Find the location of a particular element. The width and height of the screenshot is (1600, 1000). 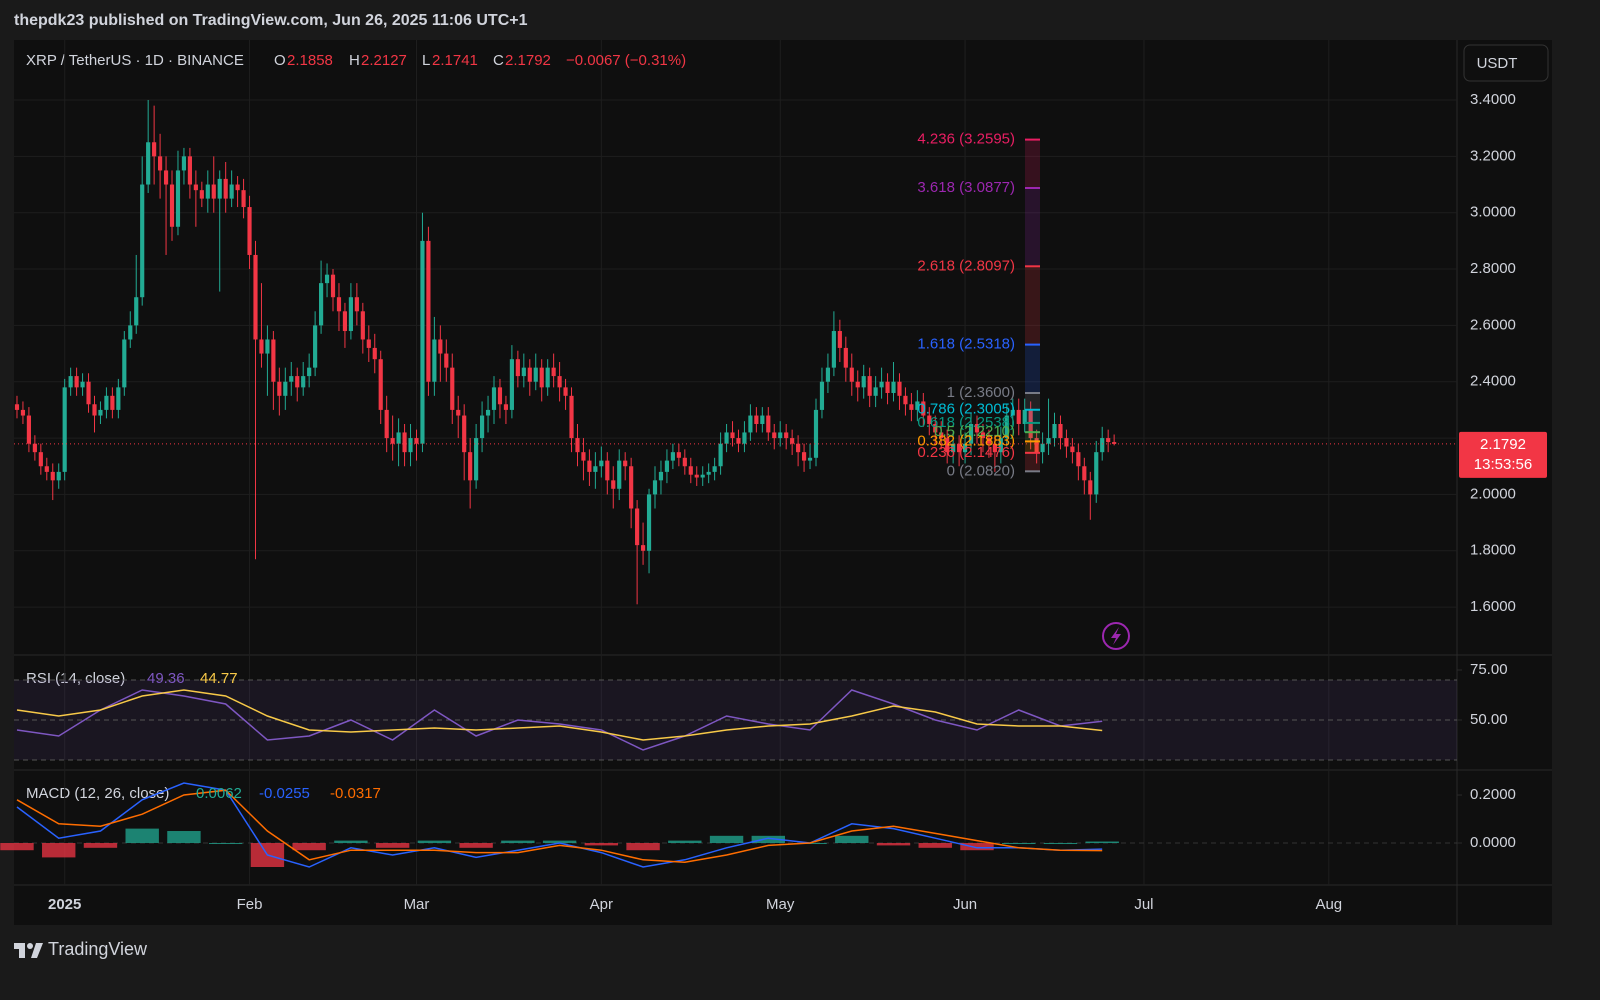

legend-value: 2.1858 is located at coordinates (310, 60).